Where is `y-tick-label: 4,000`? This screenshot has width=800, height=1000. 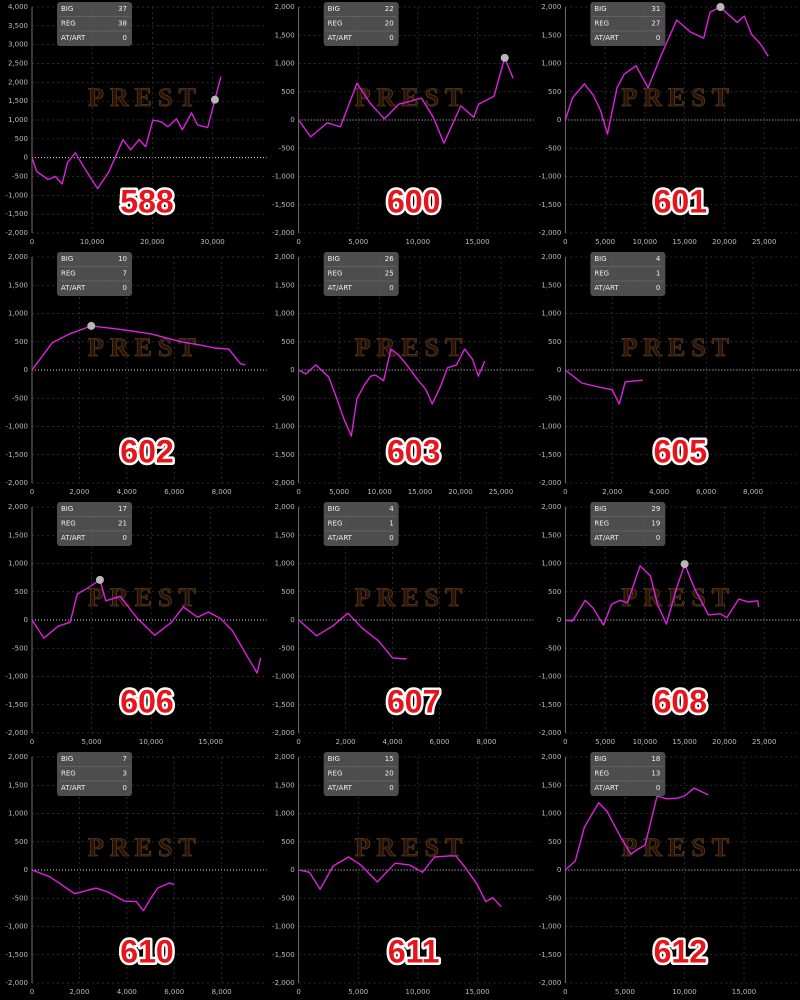
y-tick-label: 4,000 is located at coordinates (18, 7).